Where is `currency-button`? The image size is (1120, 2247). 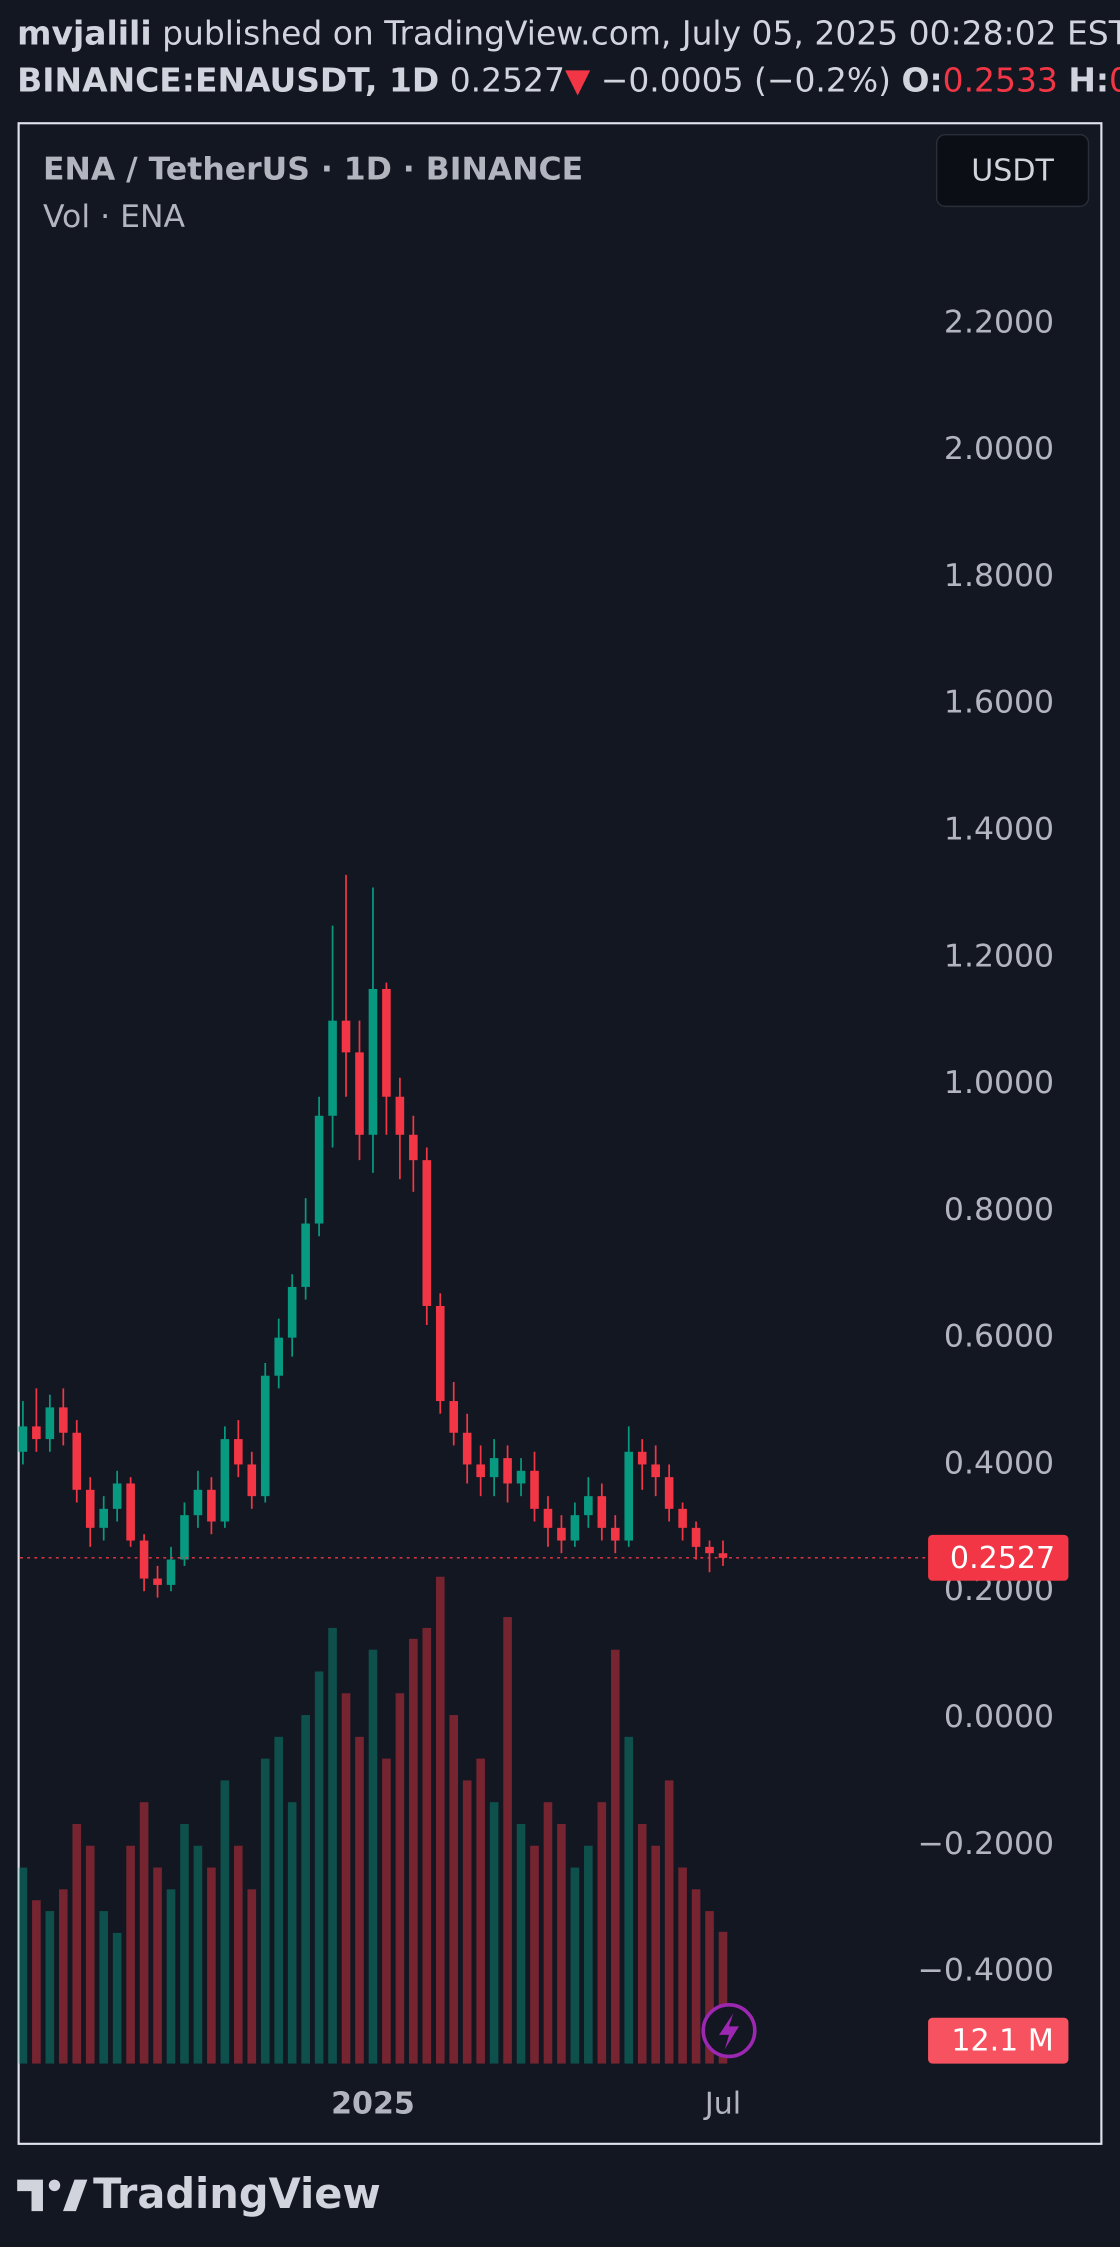
currency-button is located at coordinates (1012, 170).